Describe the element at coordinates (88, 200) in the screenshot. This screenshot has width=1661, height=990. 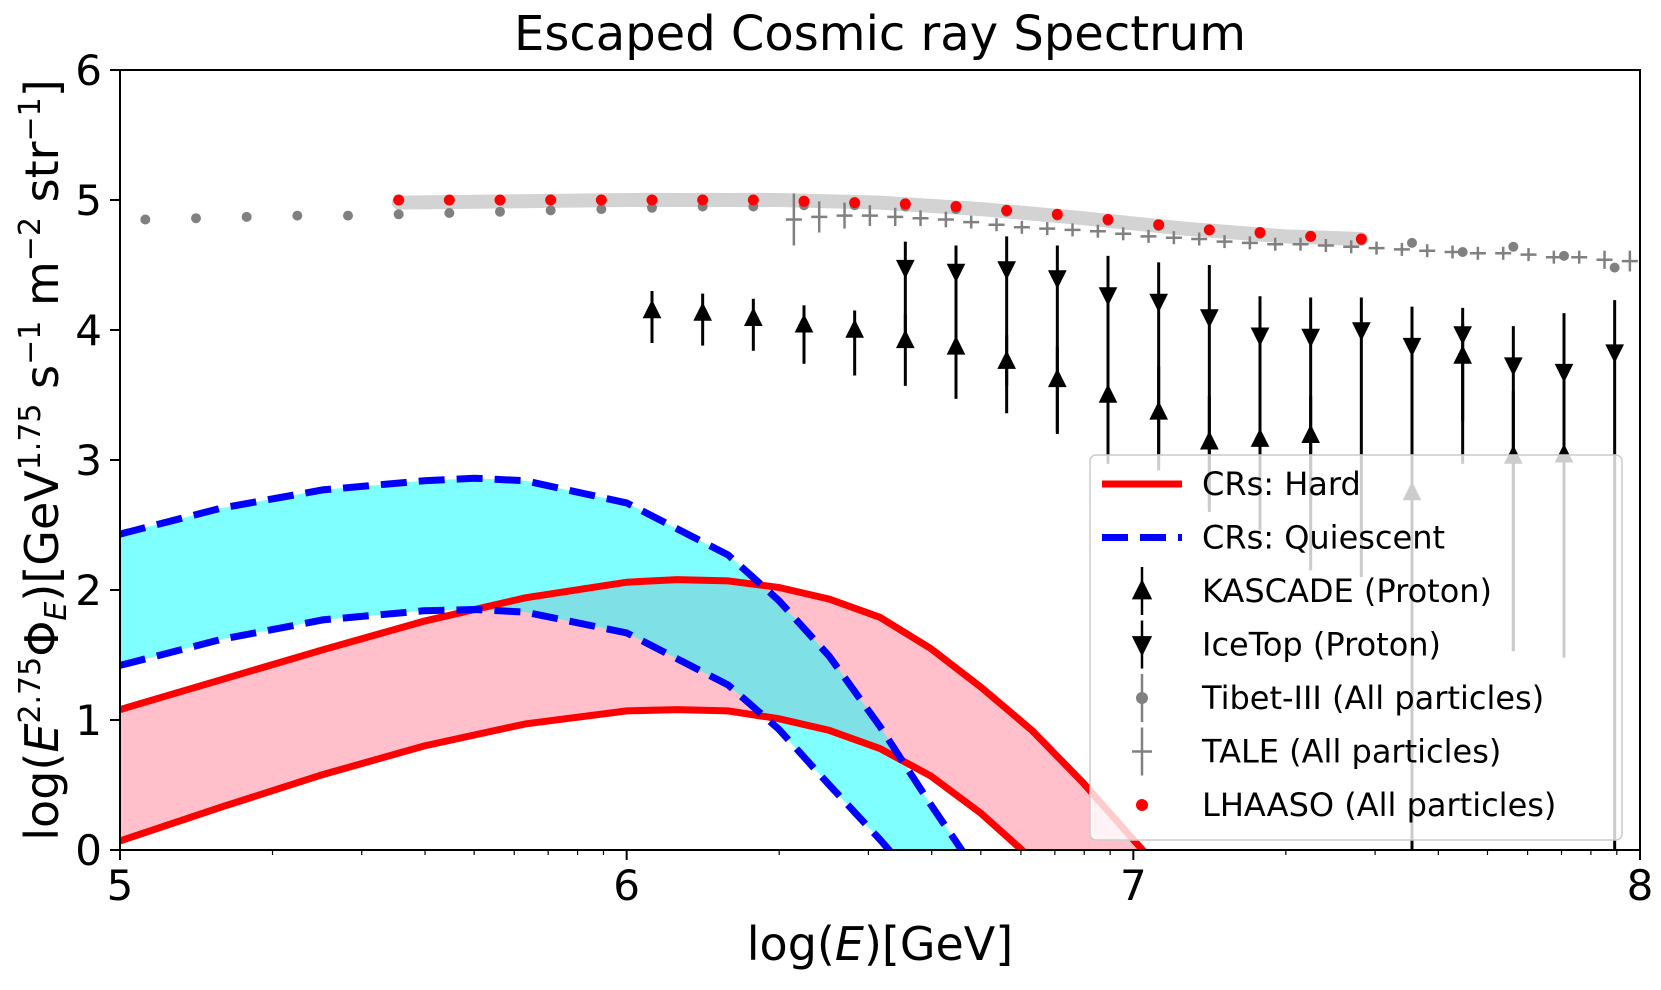
I see `y-tick-label: 5` at that location.